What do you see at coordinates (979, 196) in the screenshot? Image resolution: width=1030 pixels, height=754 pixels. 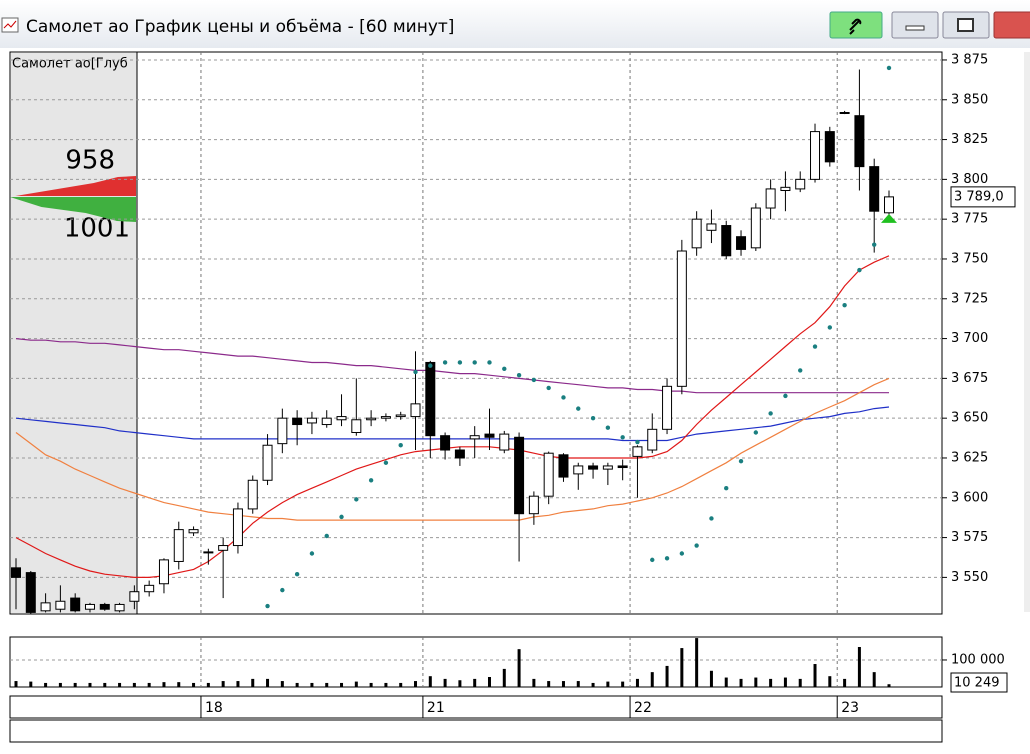 I see `last-price-label: 3 789,0` at bounding box center [979, 196].